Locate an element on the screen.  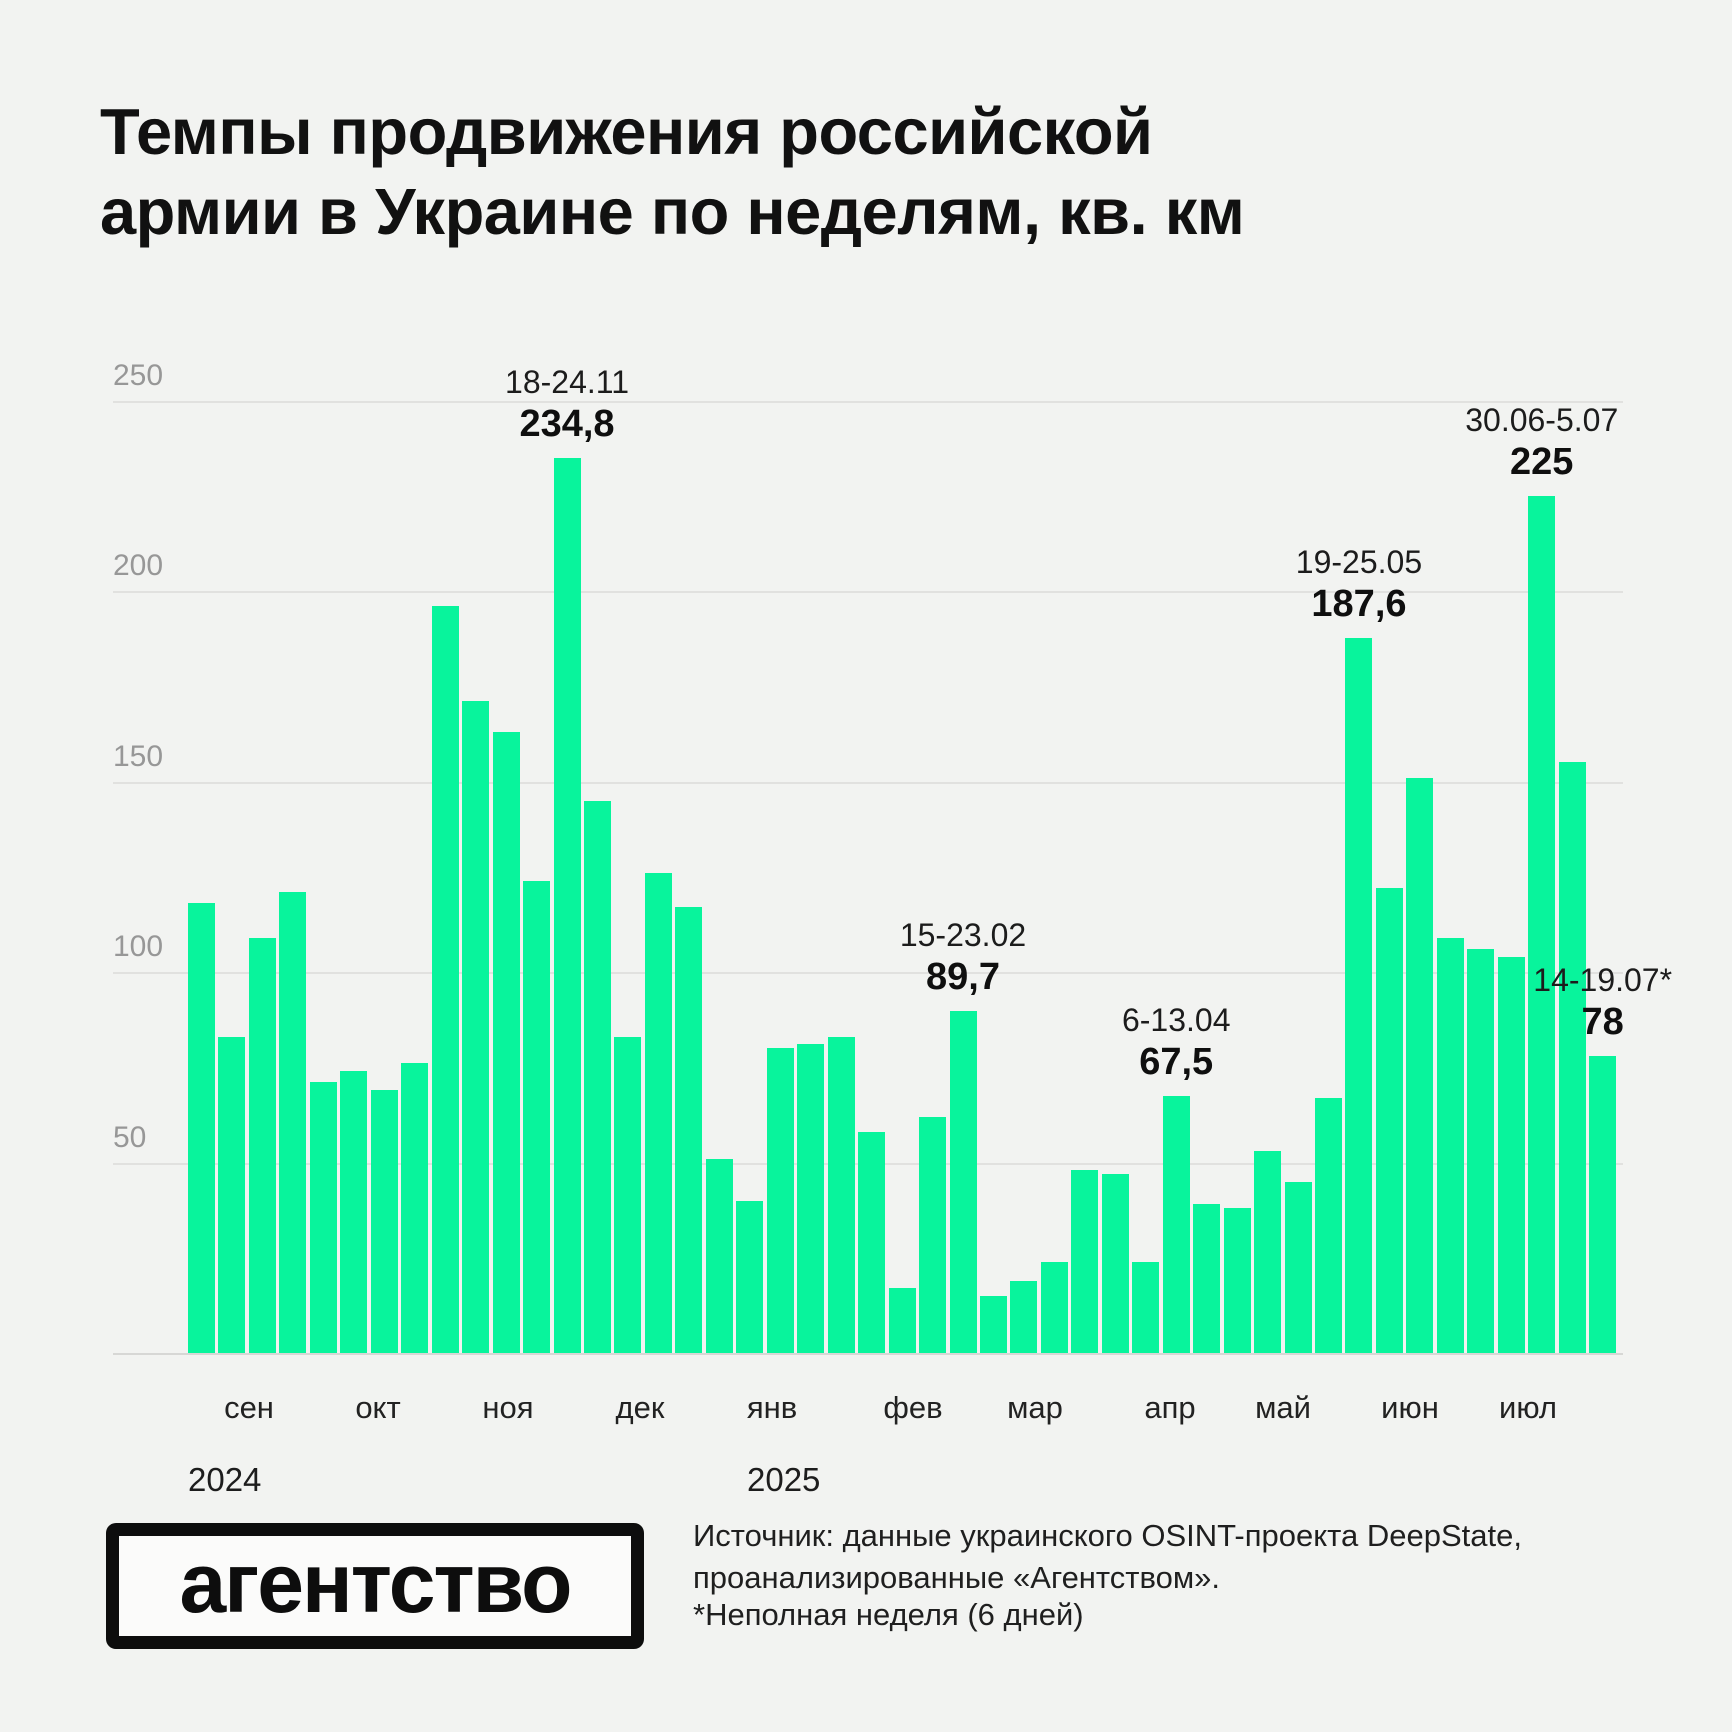
annotation-week: 14-19.07* is located at coordinates (1603, 979).